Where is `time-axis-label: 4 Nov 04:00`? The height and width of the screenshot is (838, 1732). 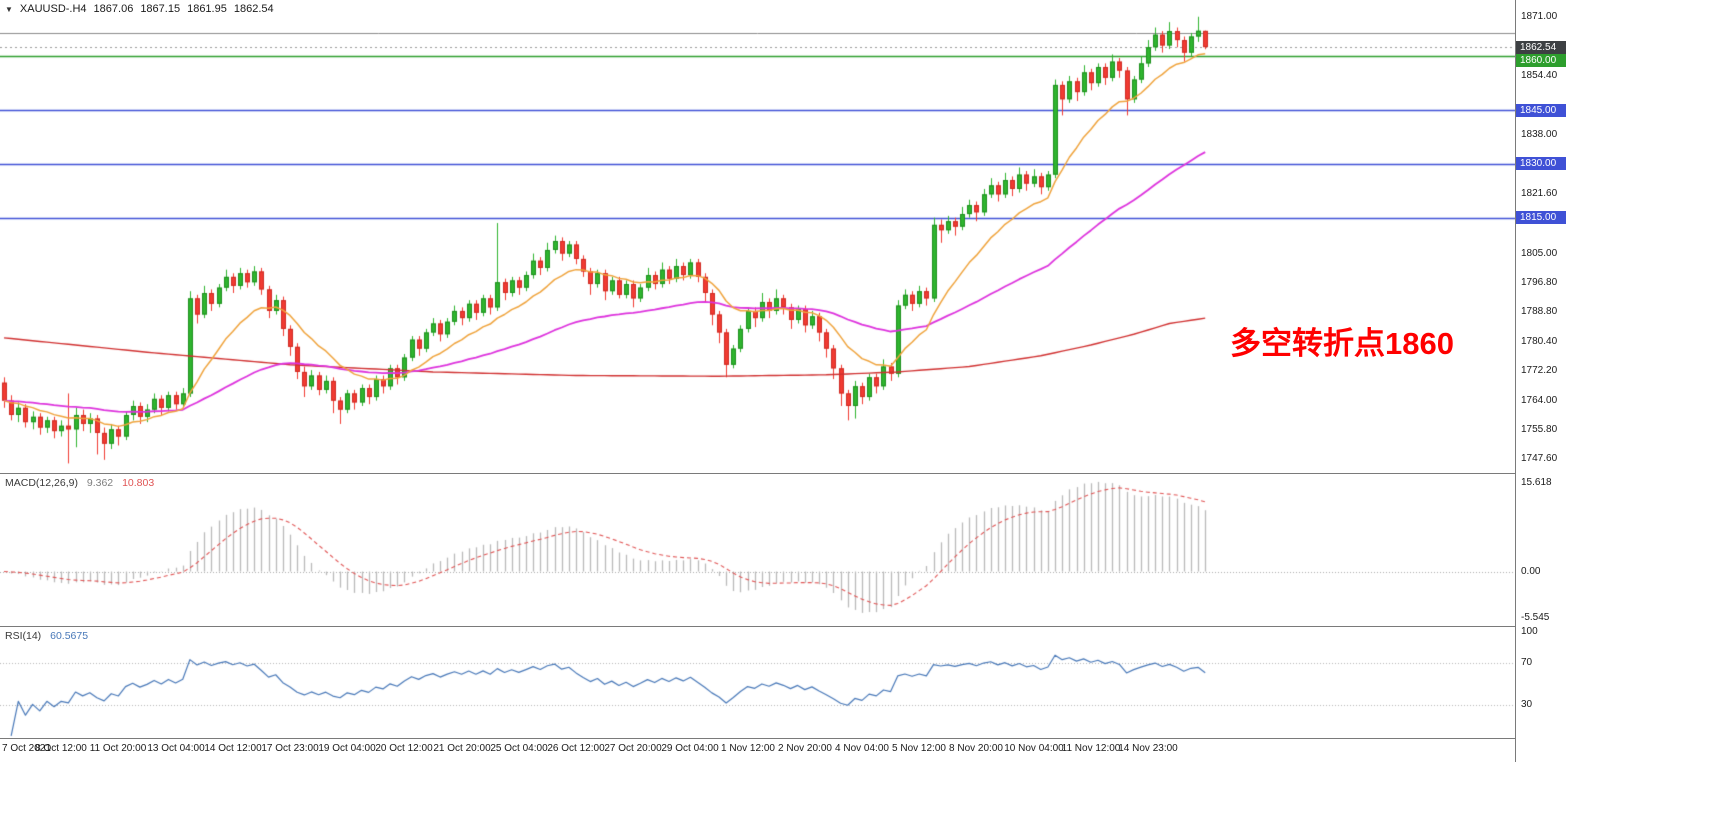 time-axis-label: 4 Nov 04:00 is located at coordinates (862, 748).